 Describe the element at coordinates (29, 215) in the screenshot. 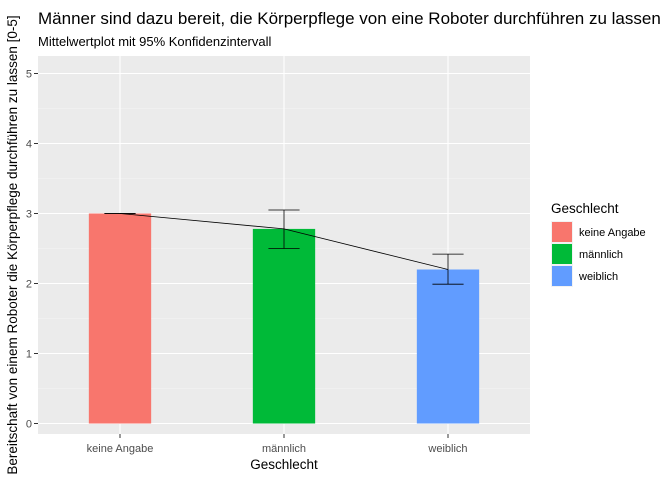

I see `y-tick-label: 3` at that location.